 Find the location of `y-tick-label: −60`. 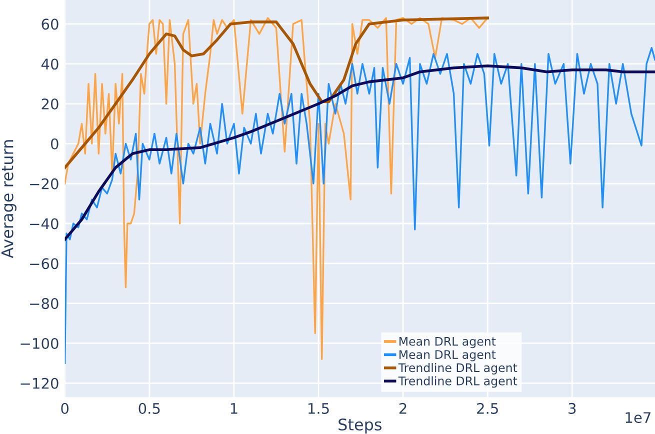

y-tick-label: −60 is located at coordinates (44, 264).